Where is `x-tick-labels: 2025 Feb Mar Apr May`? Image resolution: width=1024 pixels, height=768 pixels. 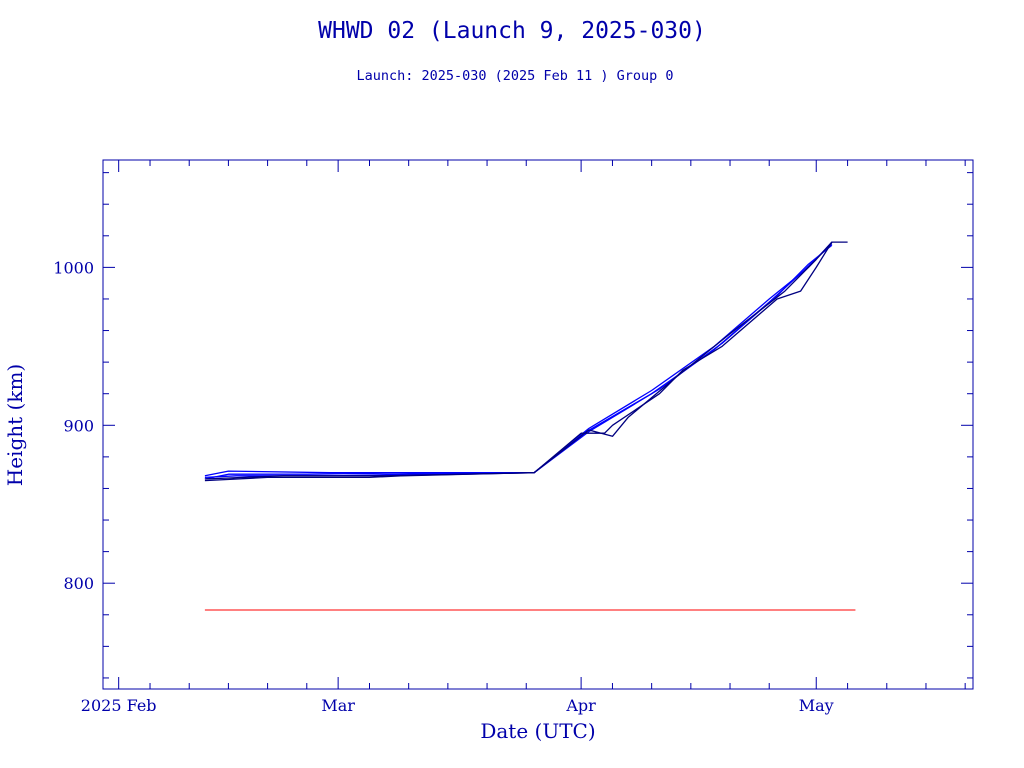 x-tick-labels: 2025 Feb Mar Apr May is located at coordinates (457, 705).